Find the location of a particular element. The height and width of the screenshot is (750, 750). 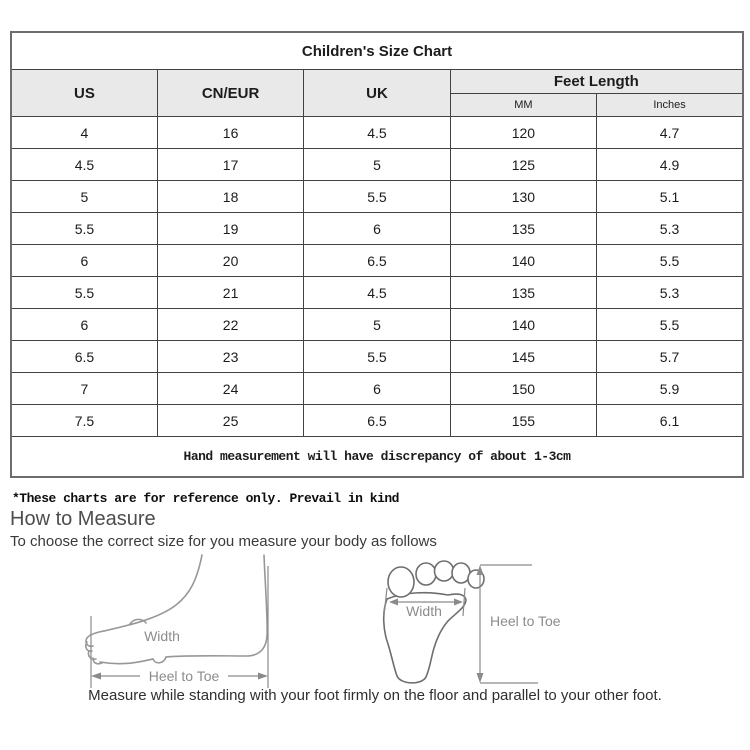

size-cell: 7.5 is located at coordinates (84, 420).